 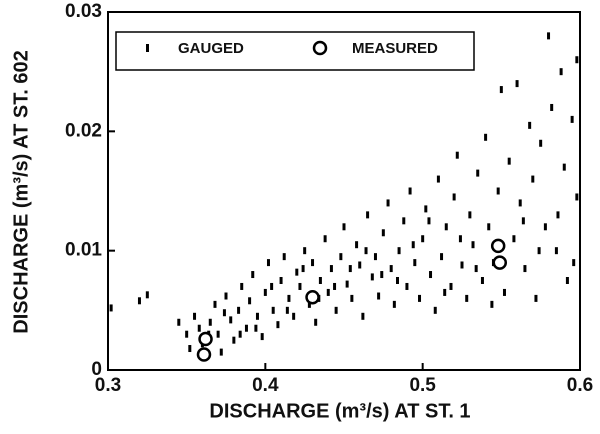 What do you see at coordinates (211, 48) in the screenshot?
I see `legend-label: GAUGED` at bounding box center [211, 48].